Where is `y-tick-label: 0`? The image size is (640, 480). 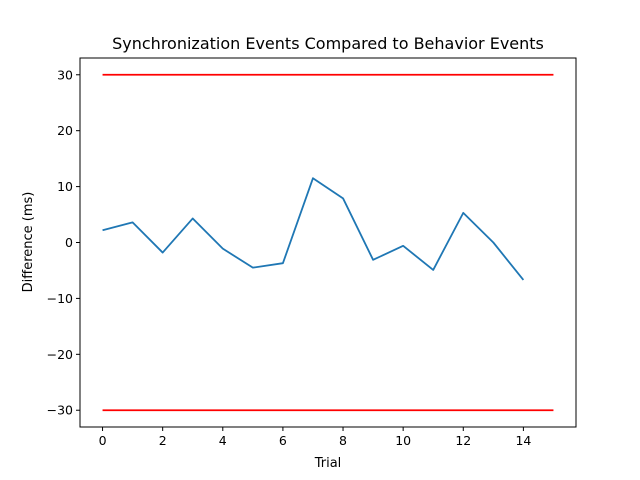
y-tick-label: 0 is located at coordinates (69, 242).